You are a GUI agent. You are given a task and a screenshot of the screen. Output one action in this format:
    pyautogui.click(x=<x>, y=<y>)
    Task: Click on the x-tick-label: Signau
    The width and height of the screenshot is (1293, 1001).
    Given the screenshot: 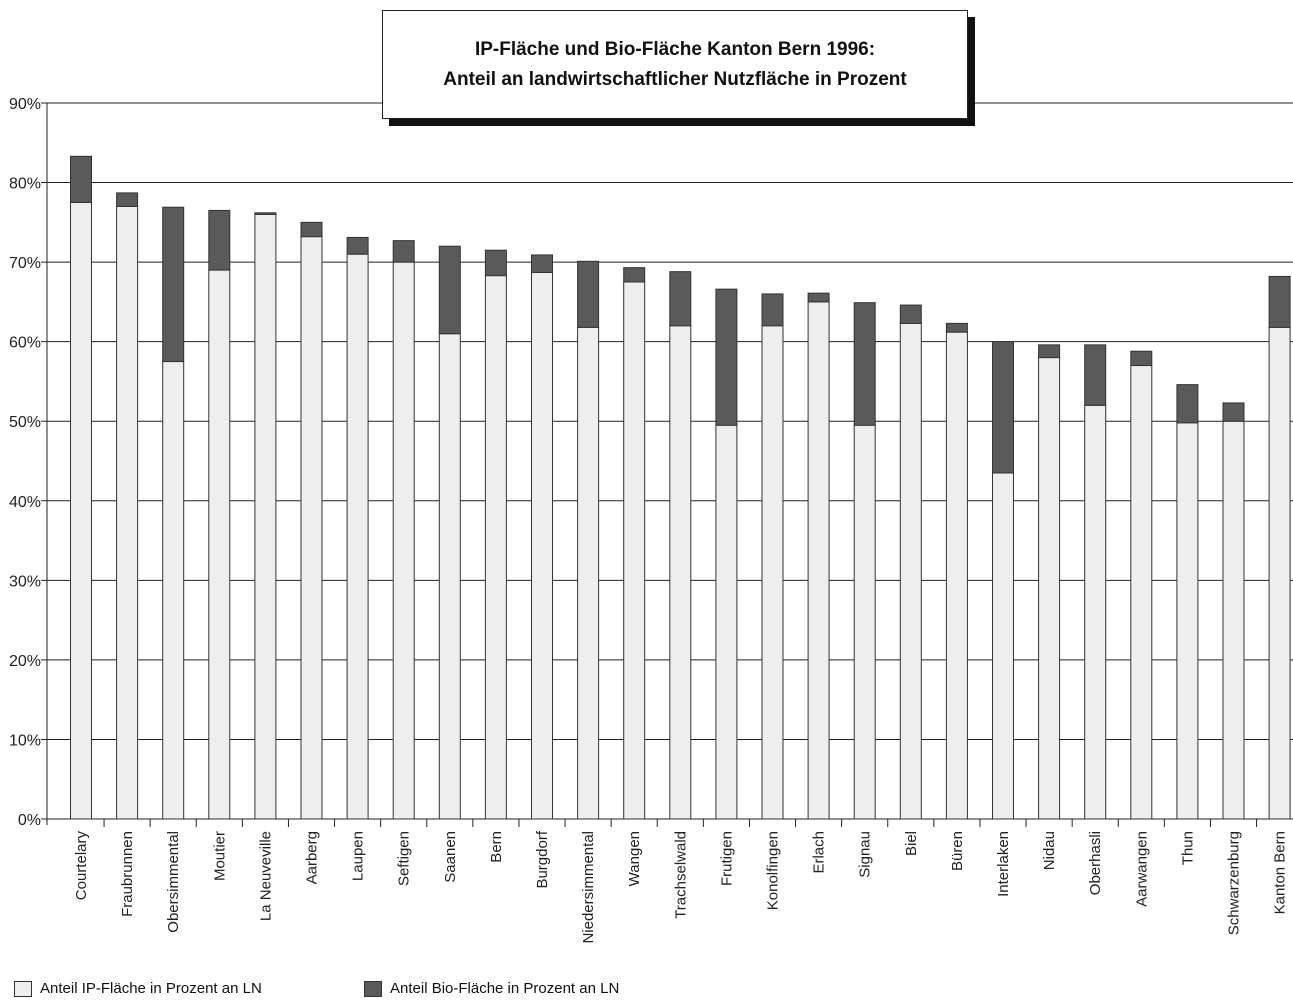 What is the action you would take?
    pyautogui.click(x=865, y=854)
    